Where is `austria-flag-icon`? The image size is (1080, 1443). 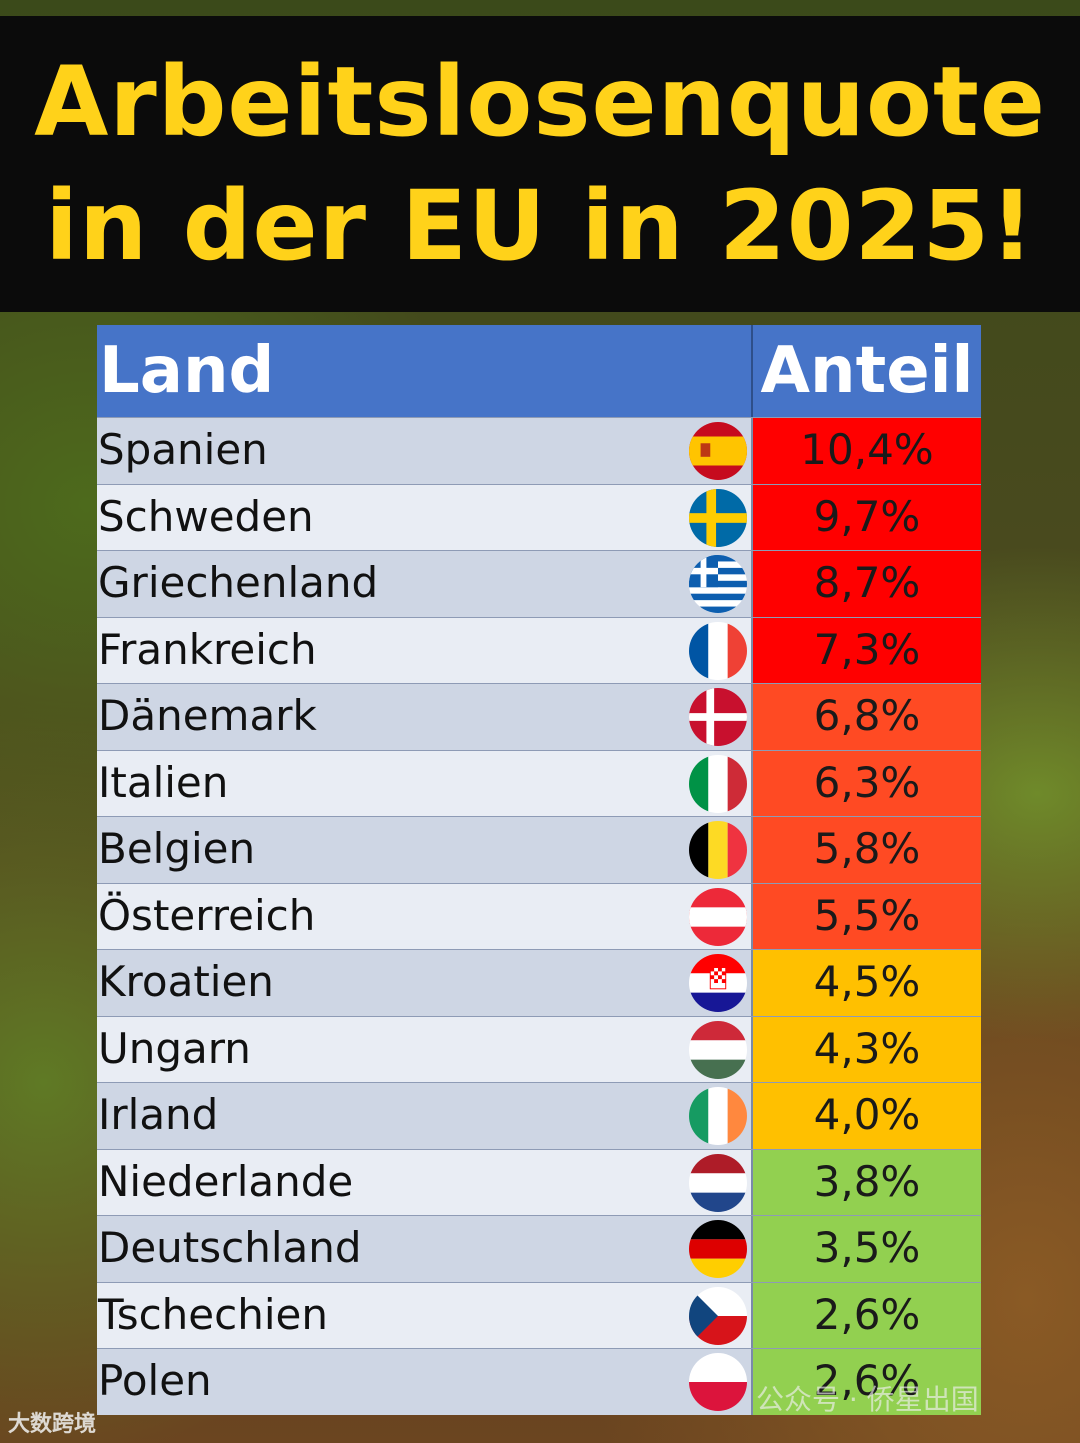 austria-flag-icon is located at coordinates (718, 916).